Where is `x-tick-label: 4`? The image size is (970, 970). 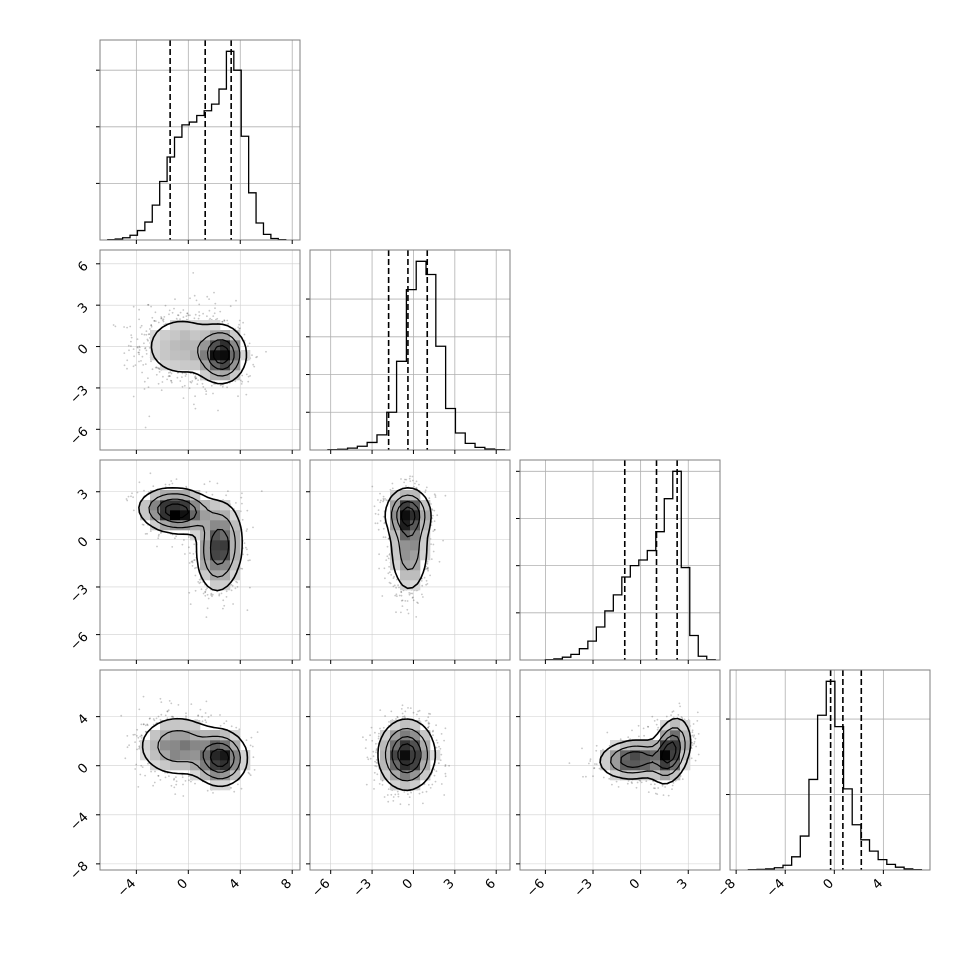
x-tick-label: 4 is located at coordinates (878, 884).